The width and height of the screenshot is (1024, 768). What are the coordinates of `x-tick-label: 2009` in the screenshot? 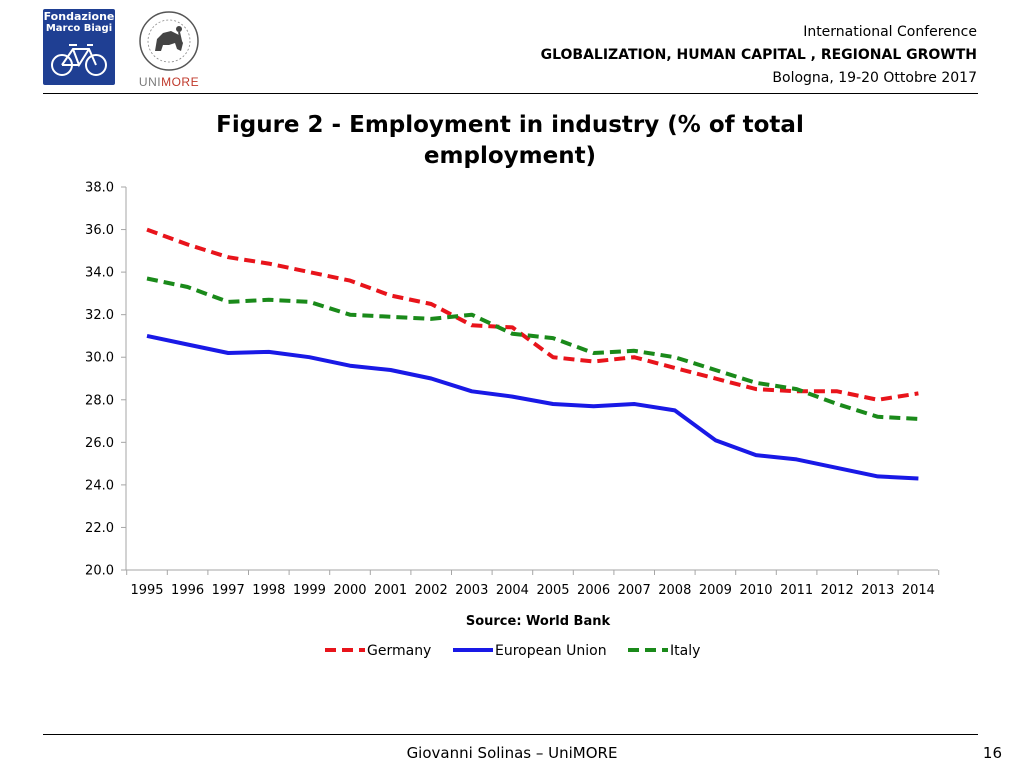 It's located at (715, 590).